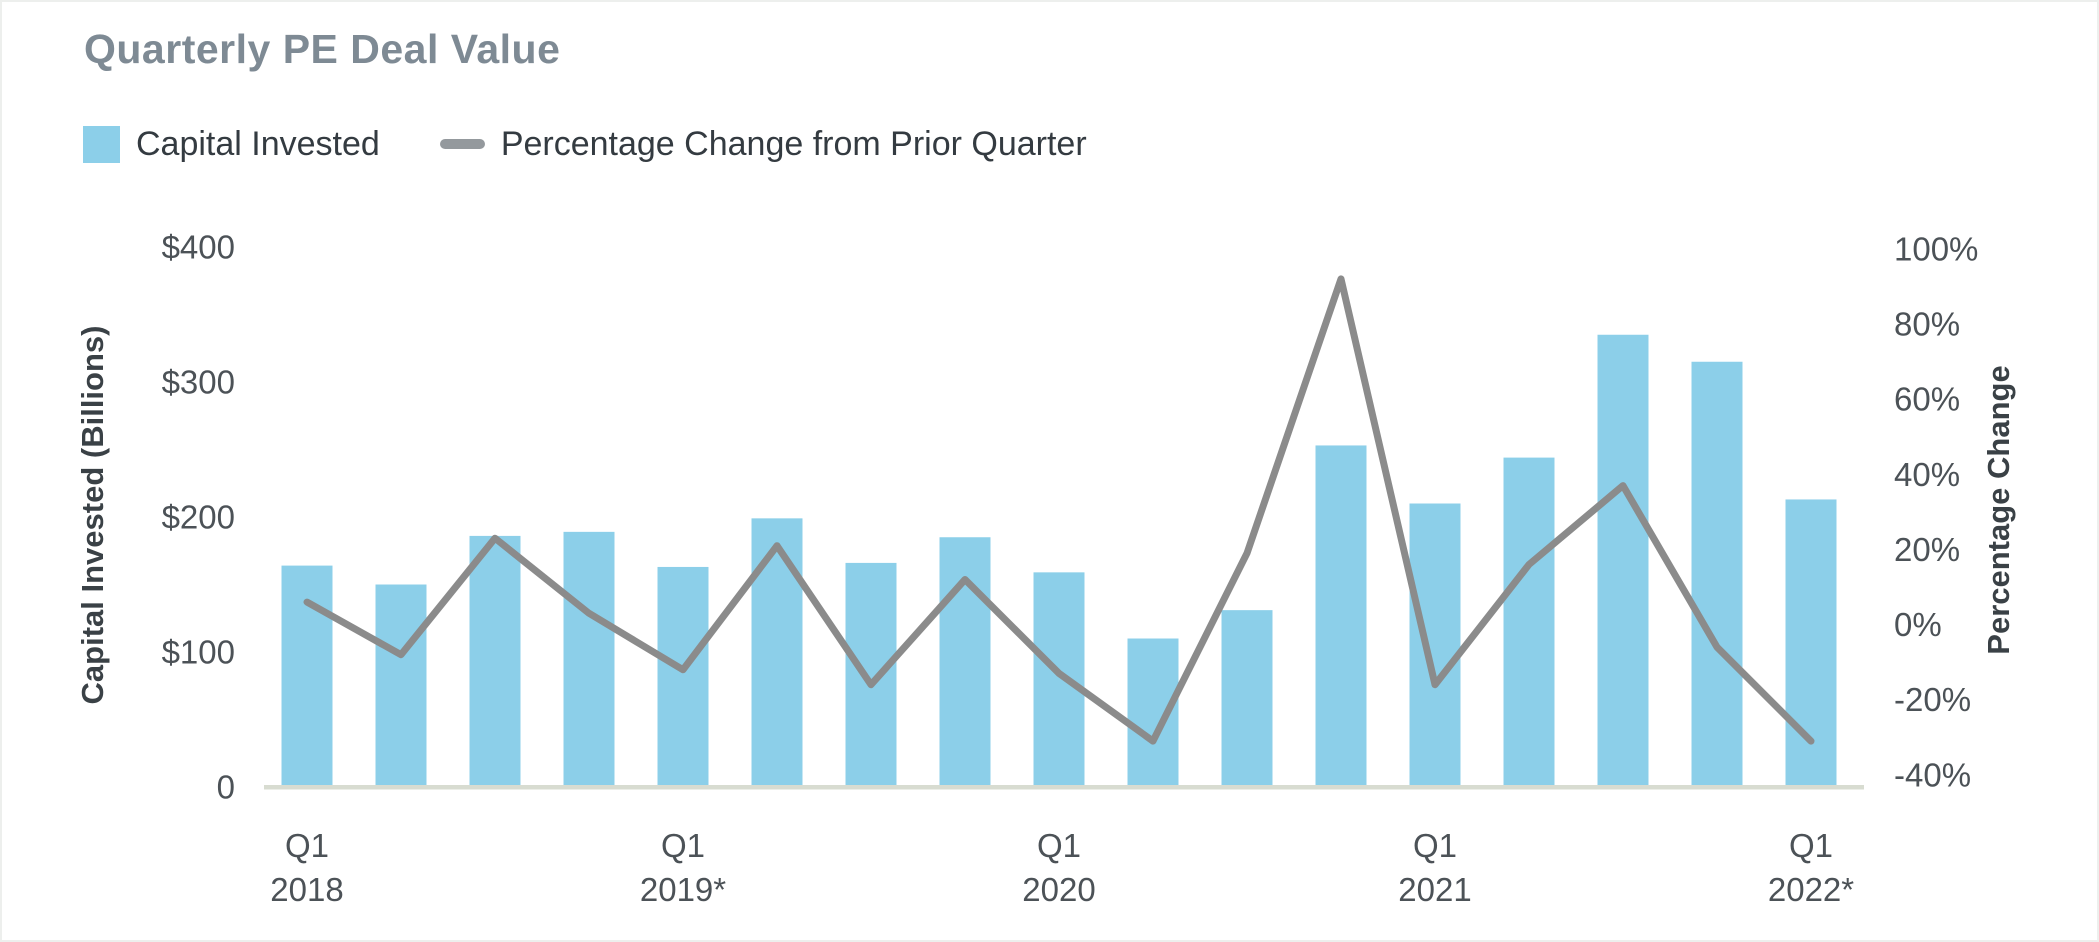  Describe the element at coordinates (1064, 787) in the screenshot. I see `x-axis-baseline` at that location.